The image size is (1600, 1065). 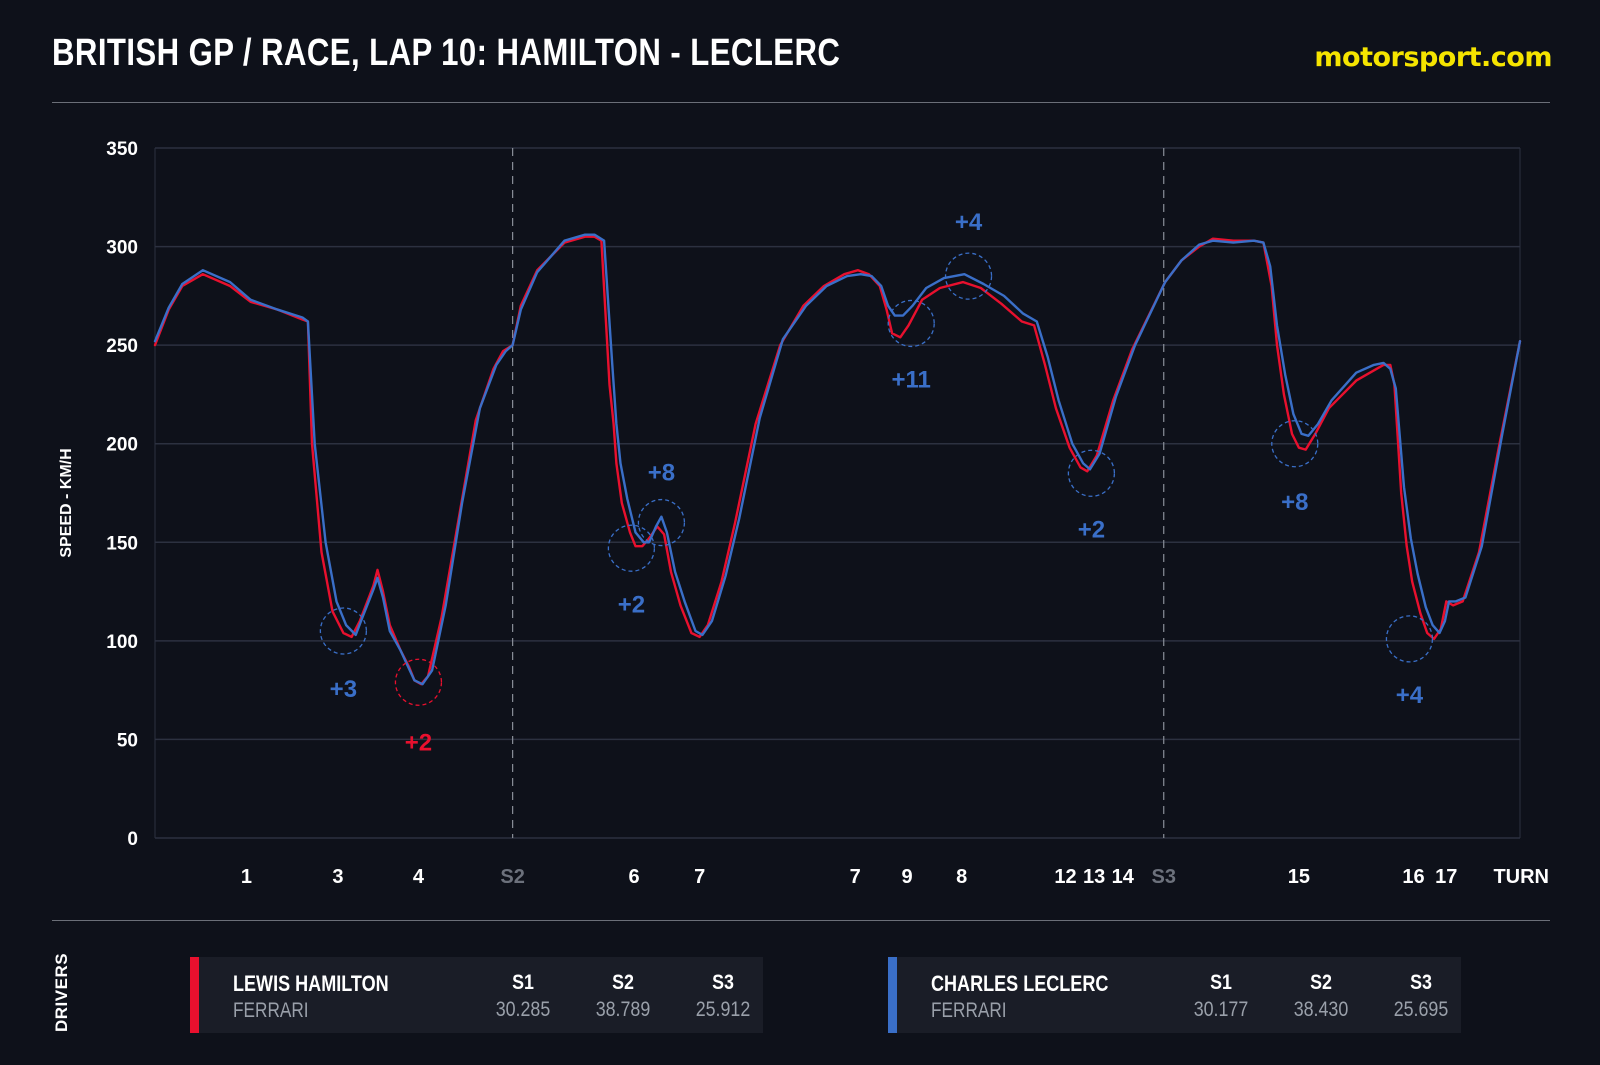 I want to click on turn-label: 17, so click(x=1446, y=877).